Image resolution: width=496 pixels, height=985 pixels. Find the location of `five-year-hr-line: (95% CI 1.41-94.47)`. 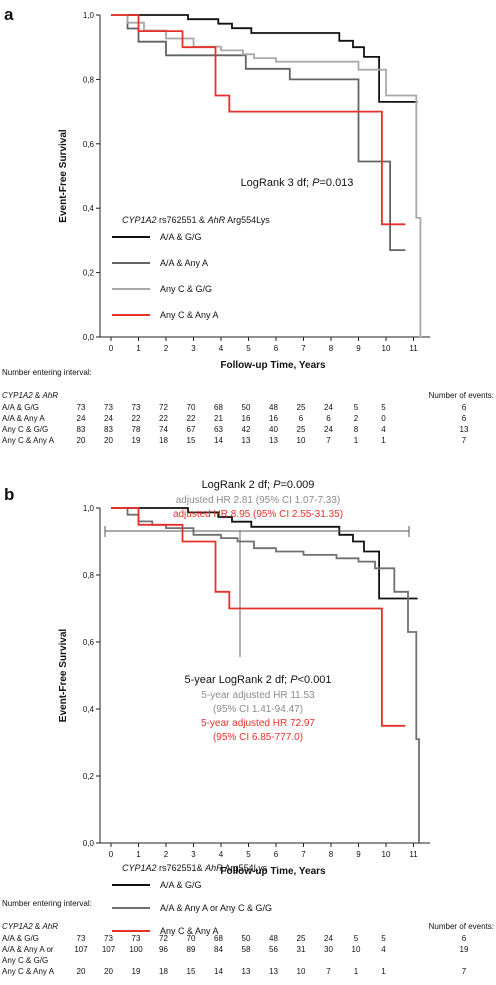

five-year-hr-line: (95% CI 1.41-94.47) is located at coordinates (258, 709).